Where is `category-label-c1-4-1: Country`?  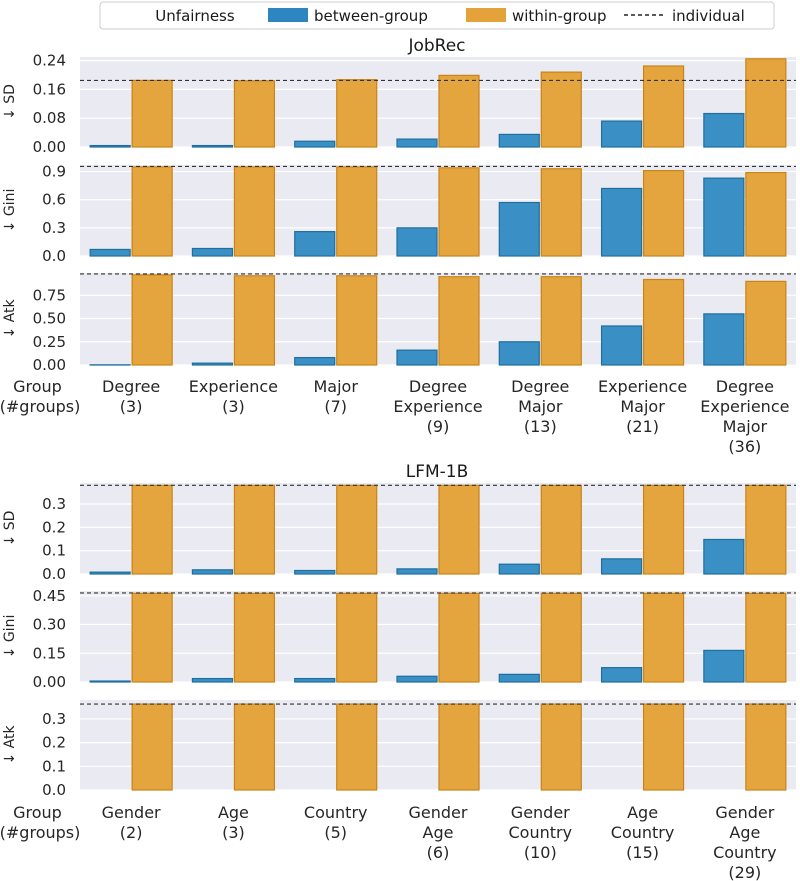
category-label-c1-4-1: Country is located at coordinates (541, 832).